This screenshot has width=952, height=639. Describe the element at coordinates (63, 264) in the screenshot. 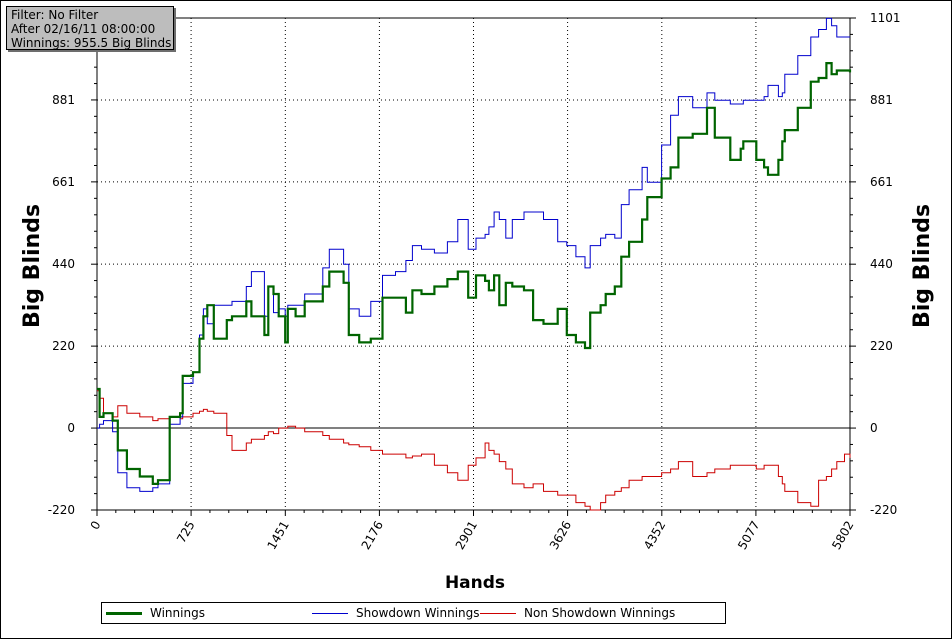

I see `y-left-tick-label: 440` at that location.